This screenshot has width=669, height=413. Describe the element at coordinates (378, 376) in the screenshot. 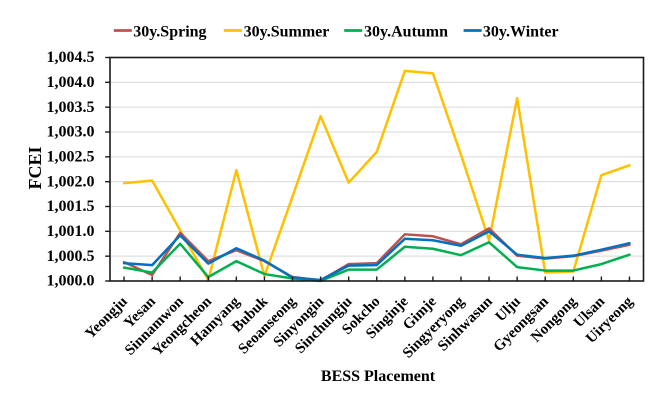

I see `svg-text: BESS Placement` at that location.